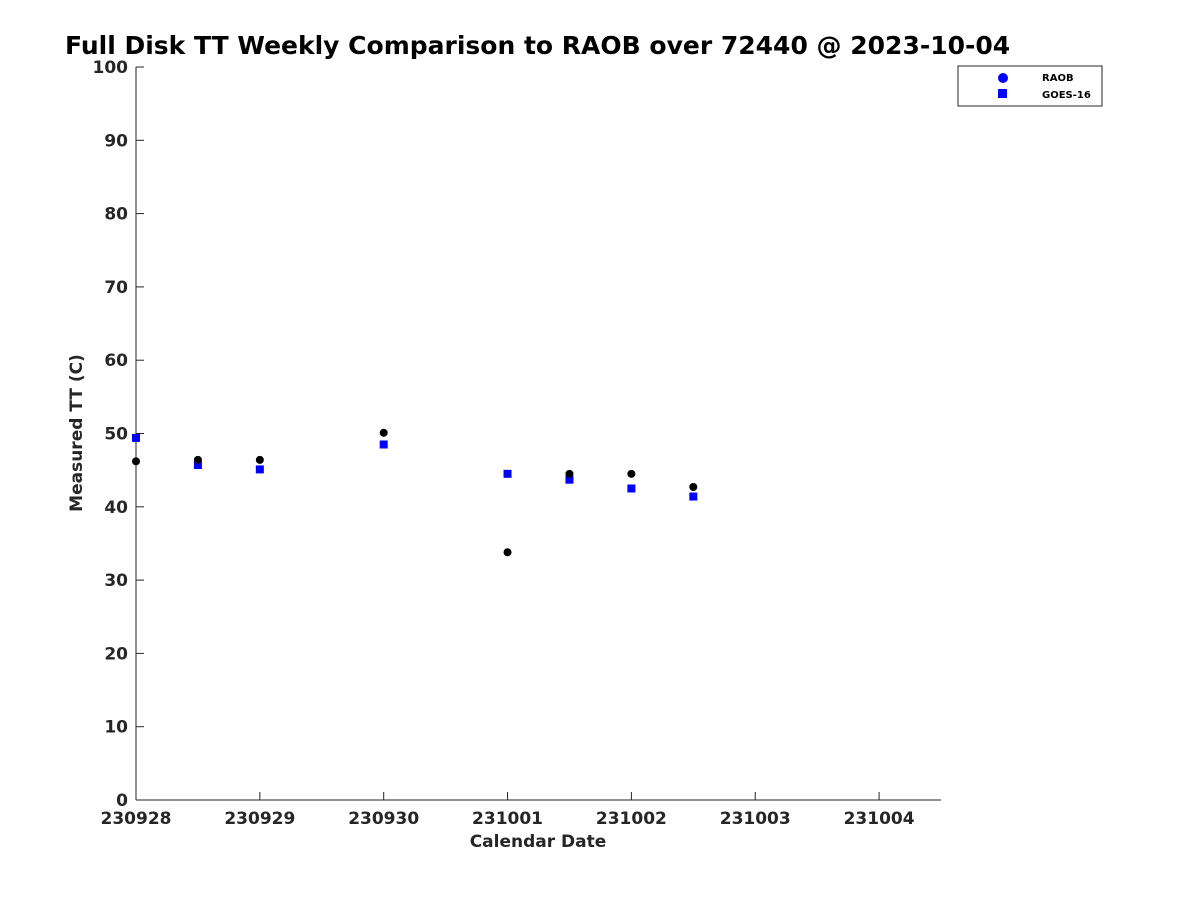  Describe the element at coordinates (116, 361) in the screenshot. I see `y-tick-label: 60` at that location.